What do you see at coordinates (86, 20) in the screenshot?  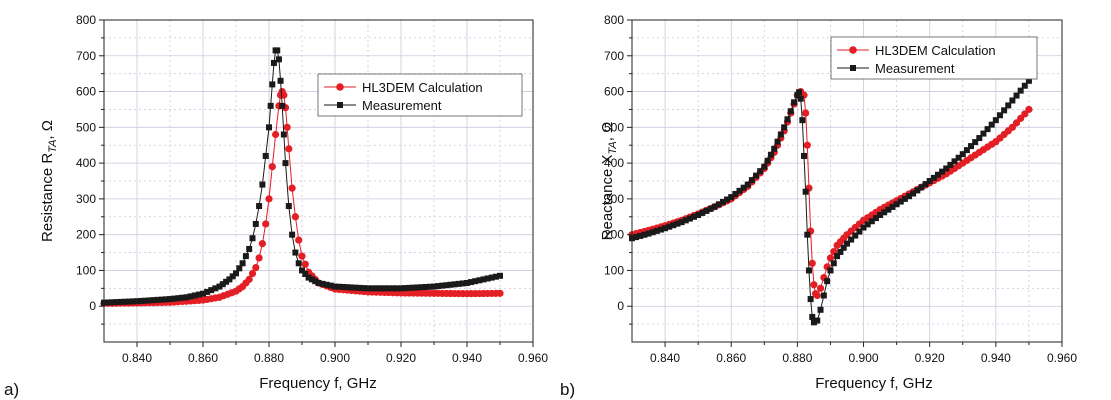 I see `y-tick-label: 800` at bounding box center [86, 20].